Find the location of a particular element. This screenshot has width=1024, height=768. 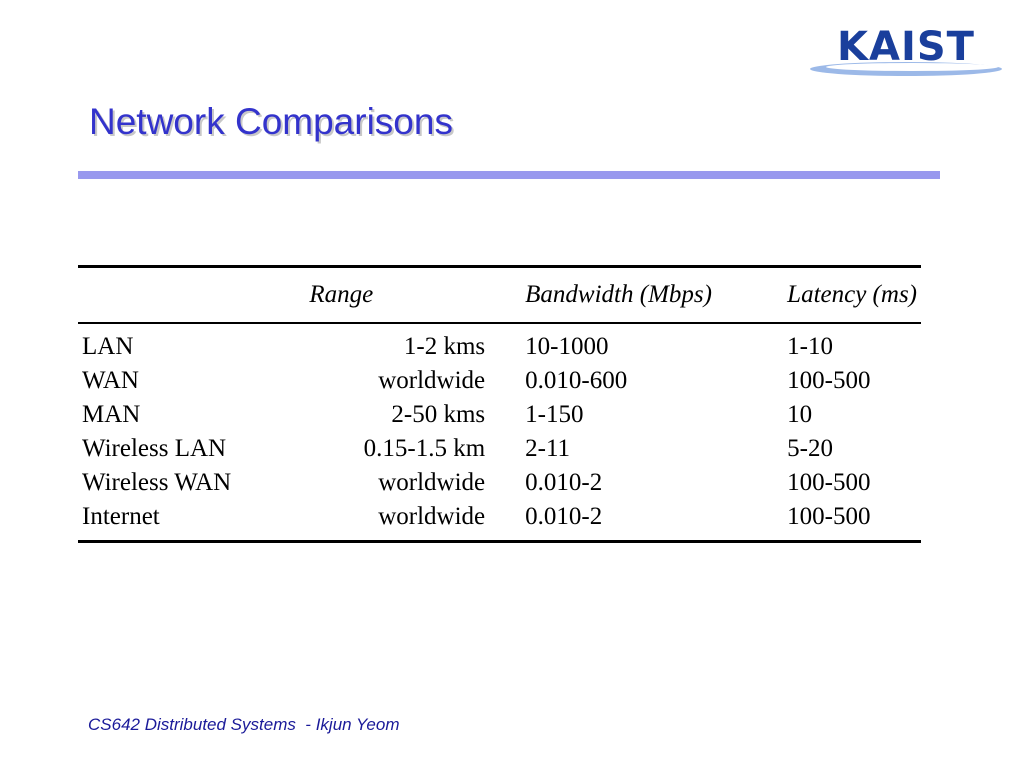

cell-latency: 1-10 is located at coordinates (810, 346).